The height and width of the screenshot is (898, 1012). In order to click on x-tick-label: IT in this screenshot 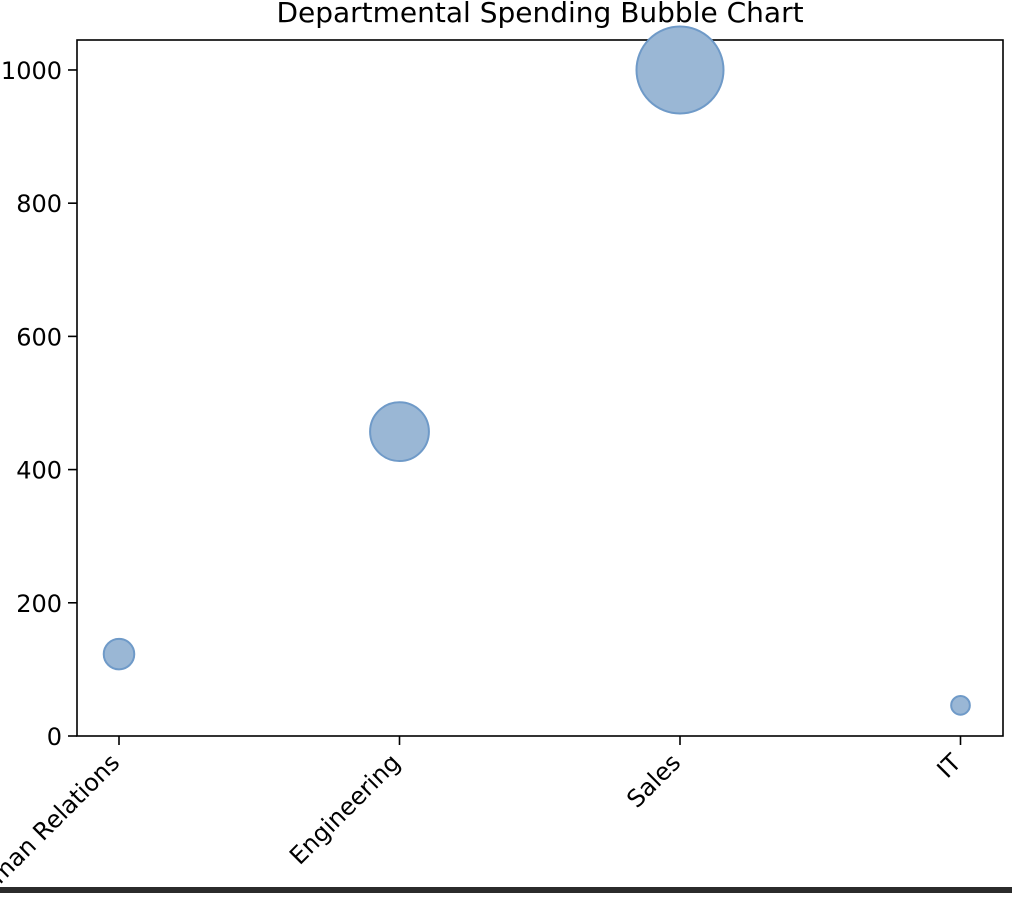, I will do `click(949, 765)`.